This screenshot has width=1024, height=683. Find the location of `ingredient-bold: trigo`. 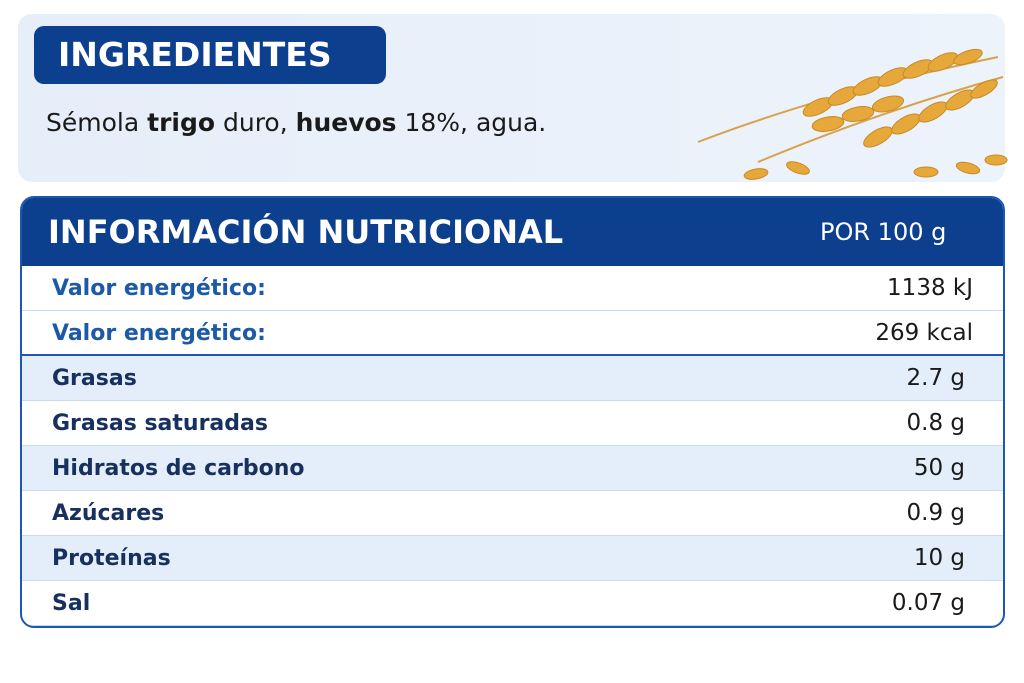

ingredient-bold: trigo is located at coordinates (181, 122).